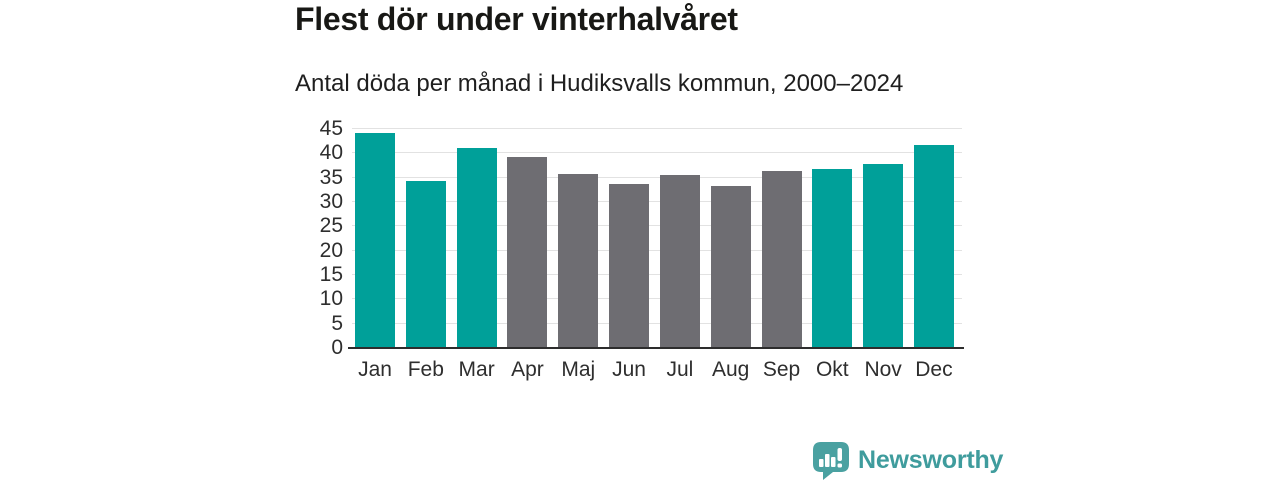 This screenshot has height=480, width=1280. Describe the element at coordinates (337, 347) in the screenshot. I see `y-tick-0: 0` at that location.